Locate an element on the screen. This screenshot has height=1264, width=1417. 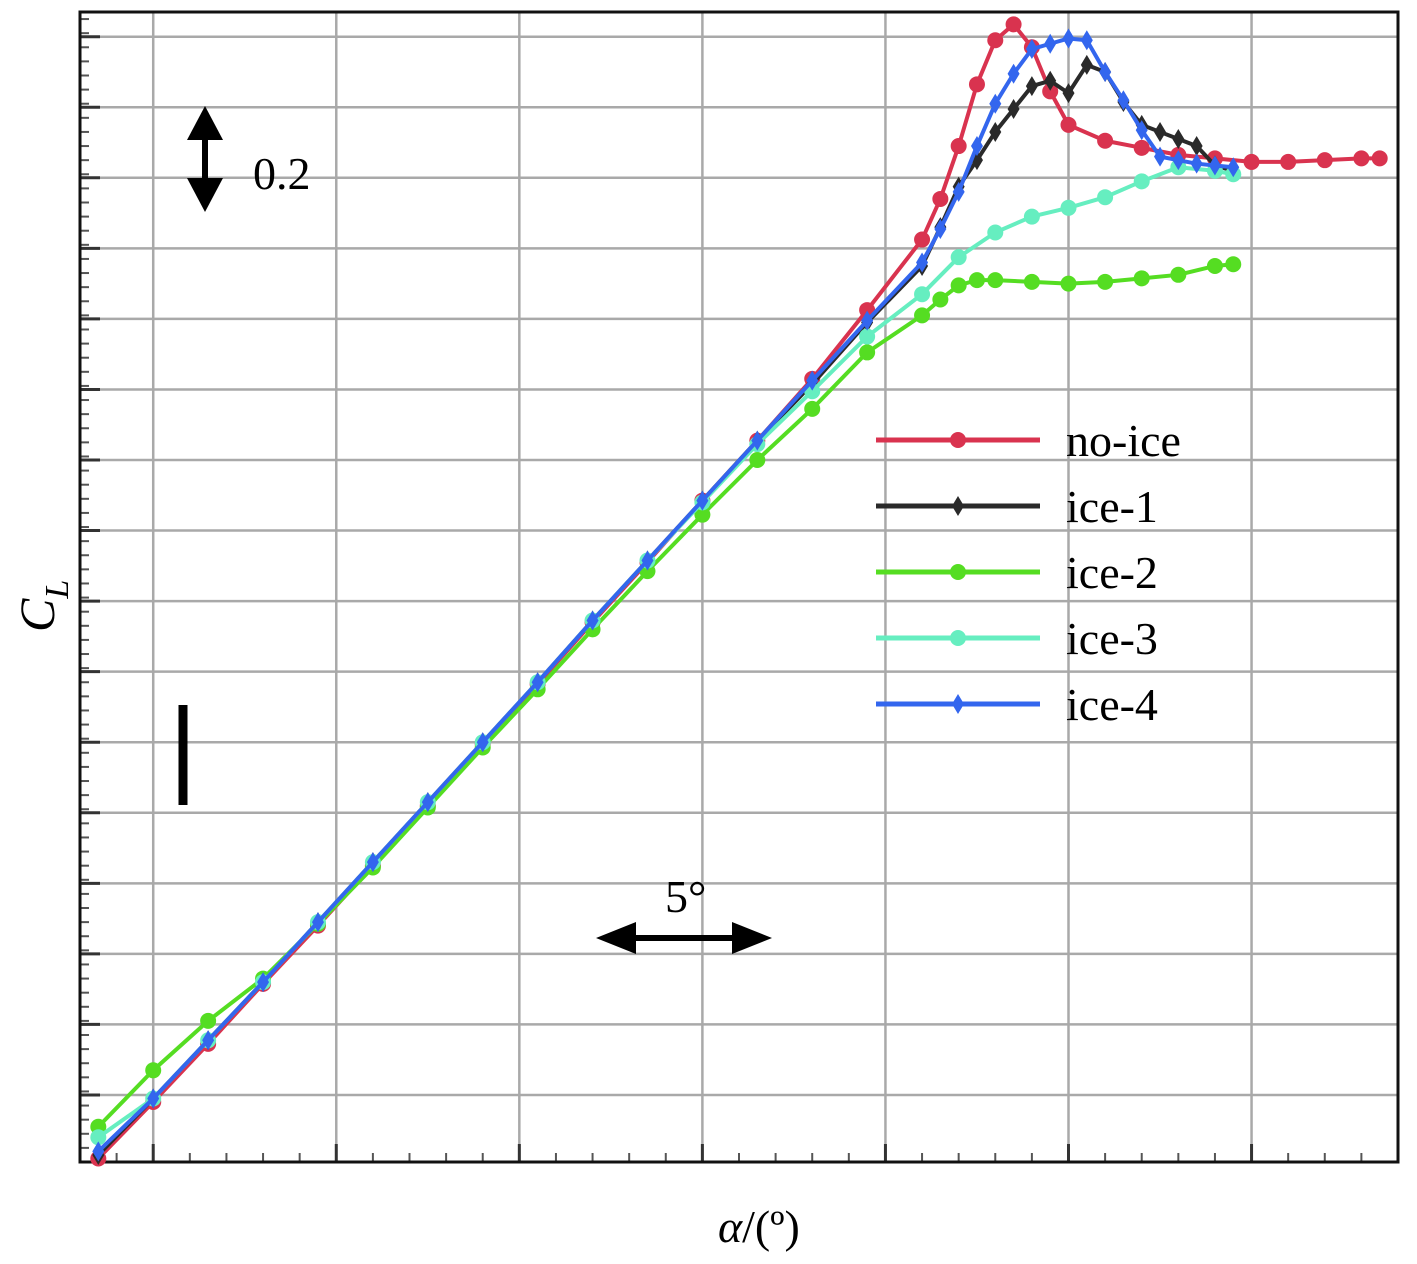
legend: no-ice ice-1 ice-2 ice-3 ice-4 is located at coordinates (1028, 572).